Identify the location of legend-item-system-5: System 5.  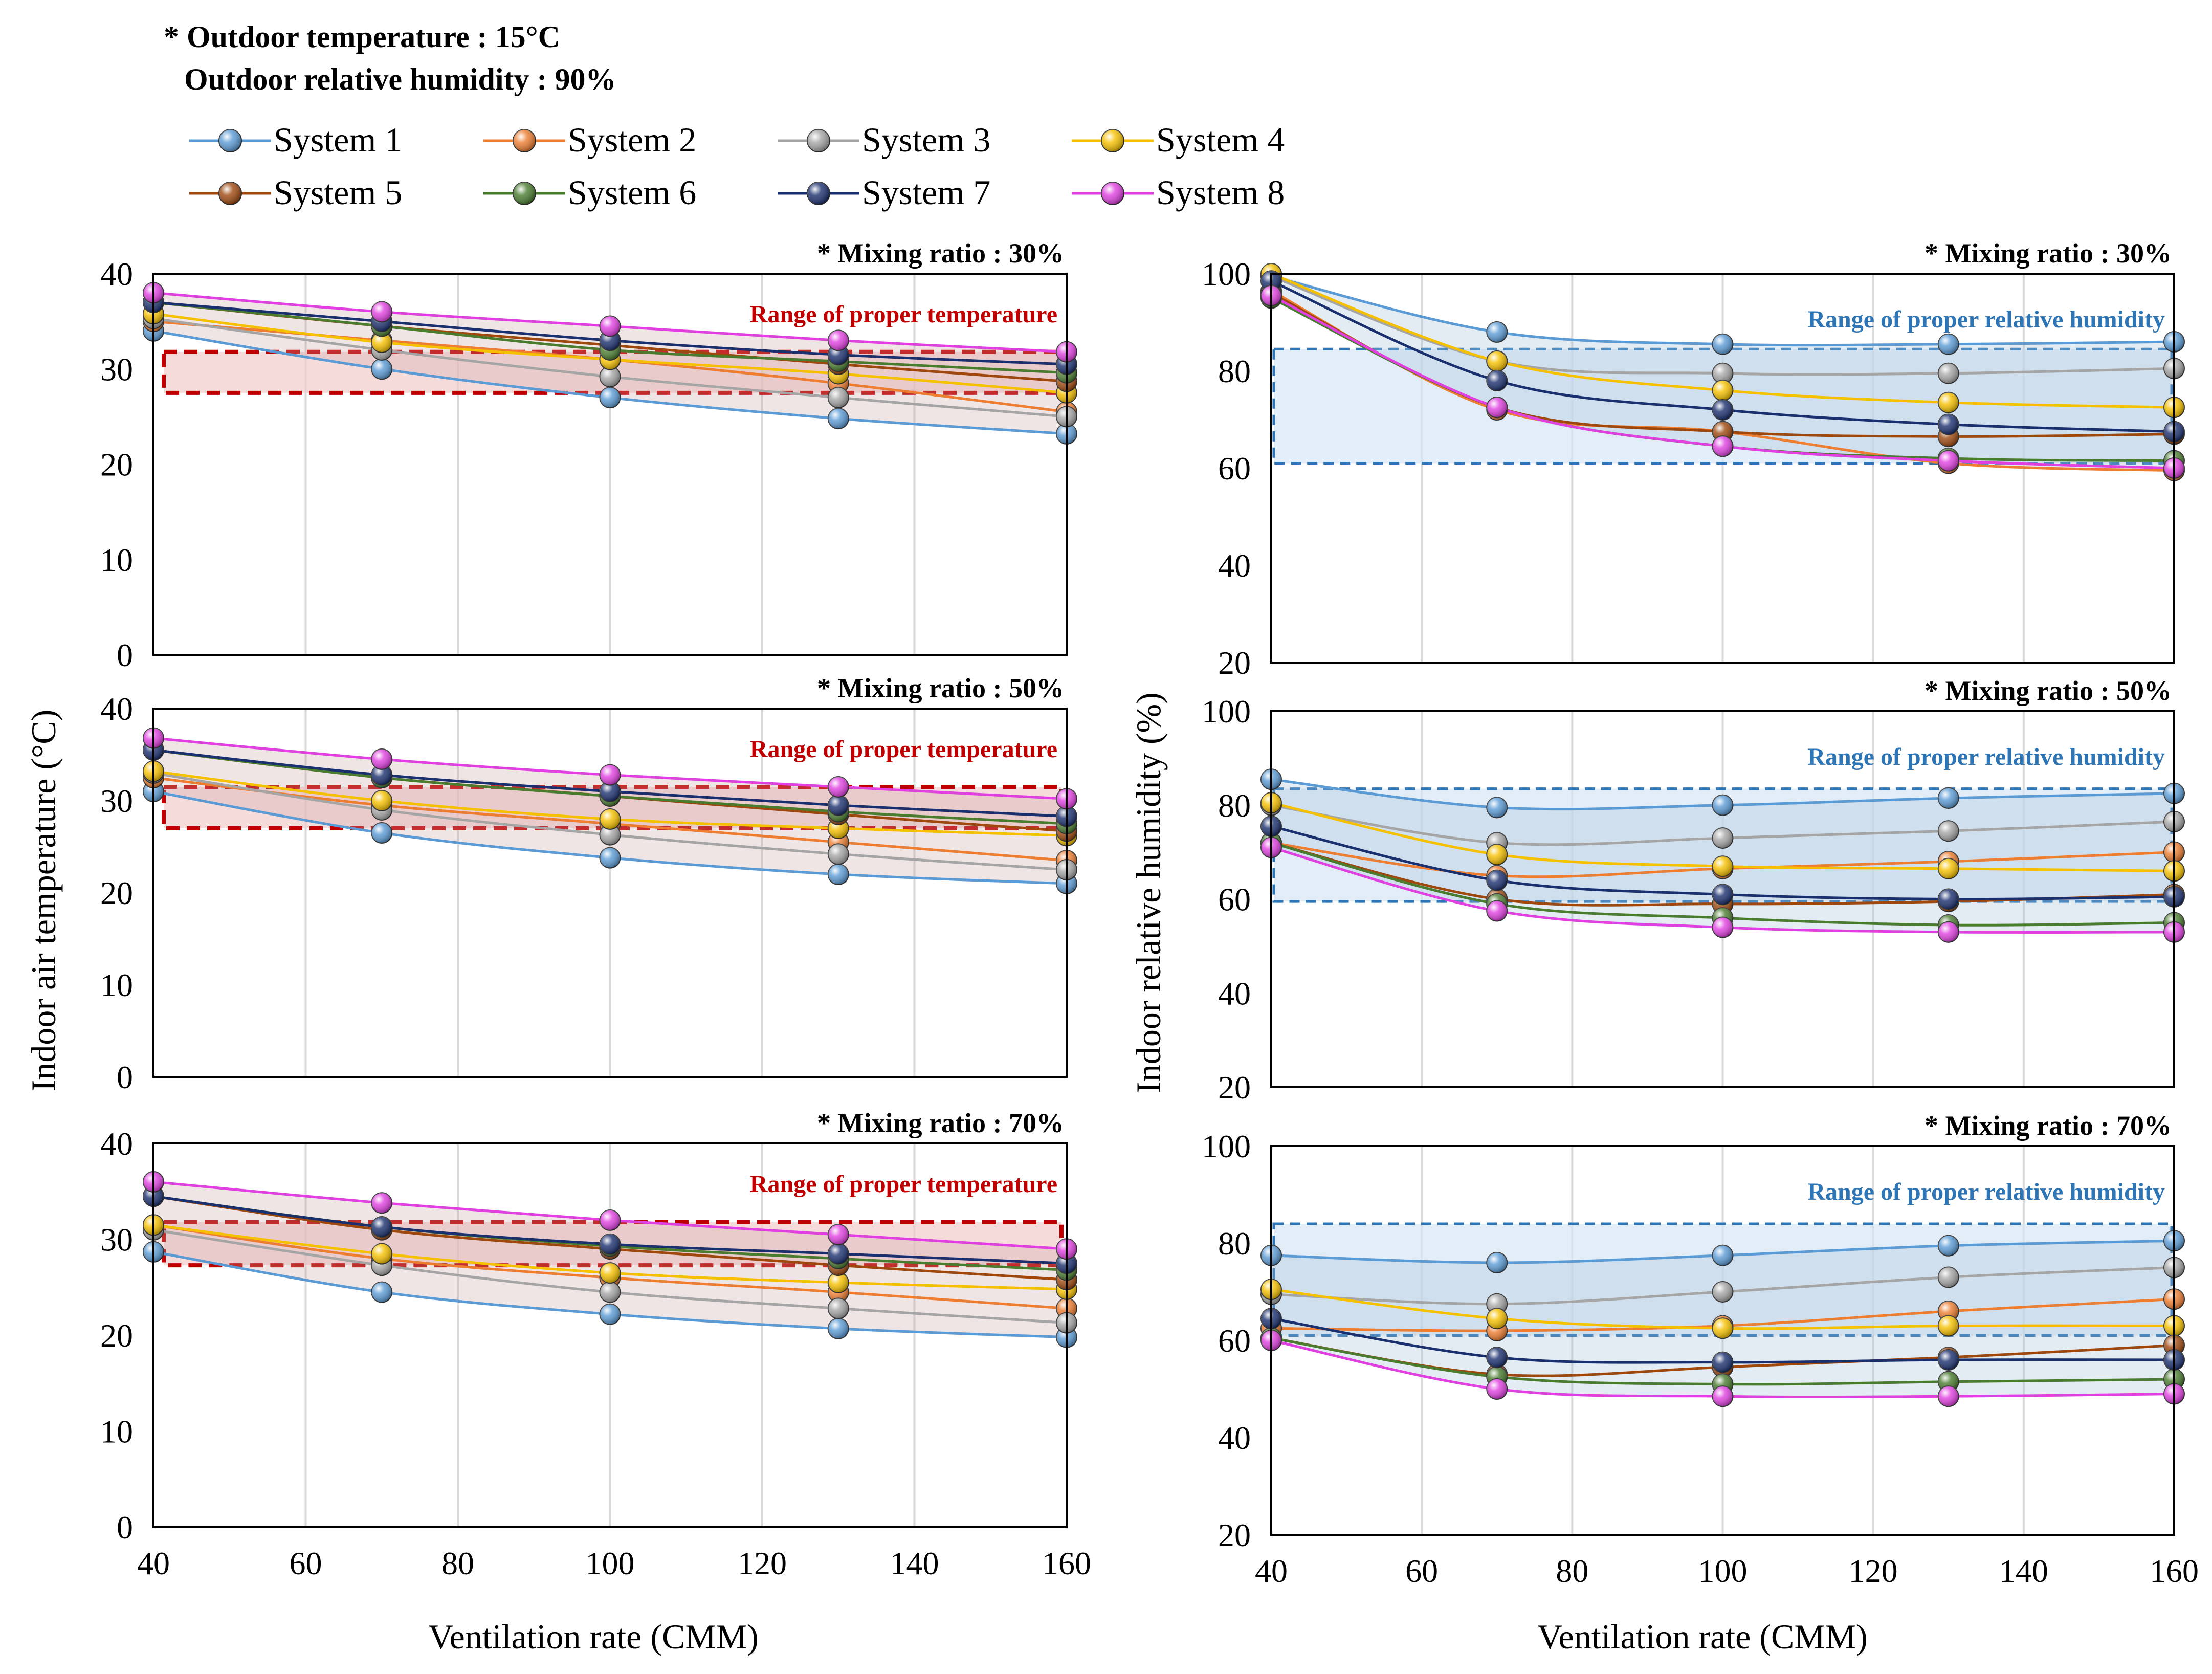
(295, 192).